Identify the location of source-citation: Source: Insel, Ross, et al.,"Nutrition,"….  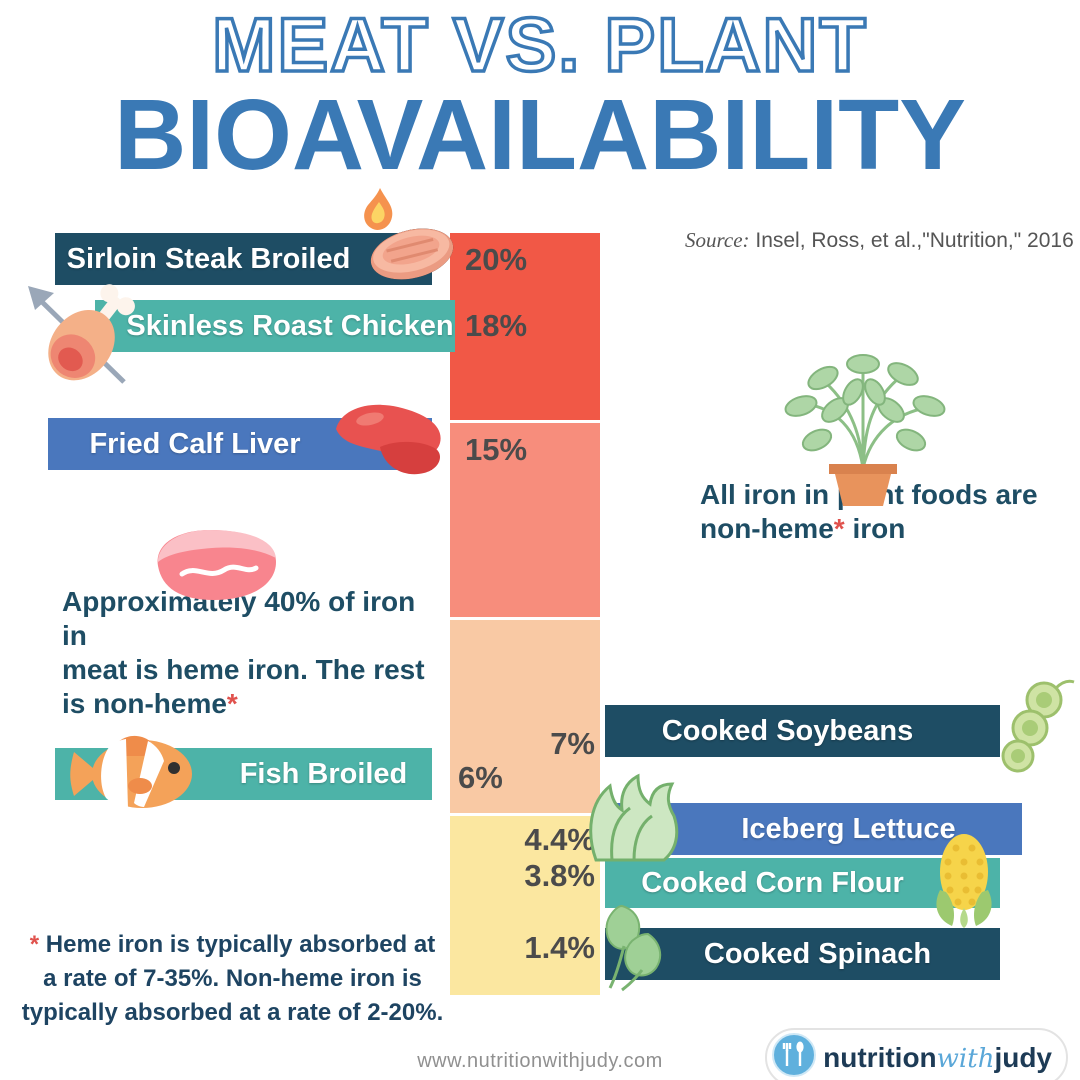
(879, 240).